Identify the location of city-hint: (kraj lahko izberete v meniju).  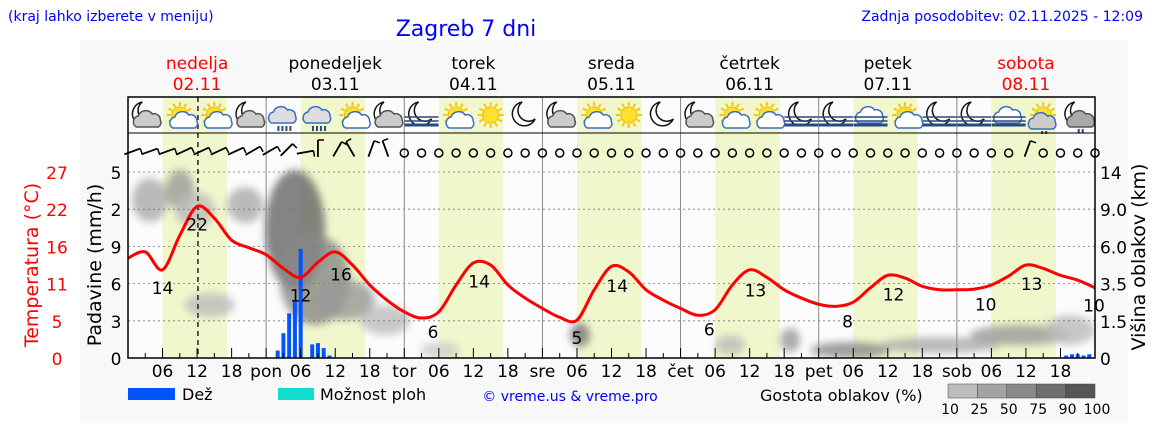
(111, 17).